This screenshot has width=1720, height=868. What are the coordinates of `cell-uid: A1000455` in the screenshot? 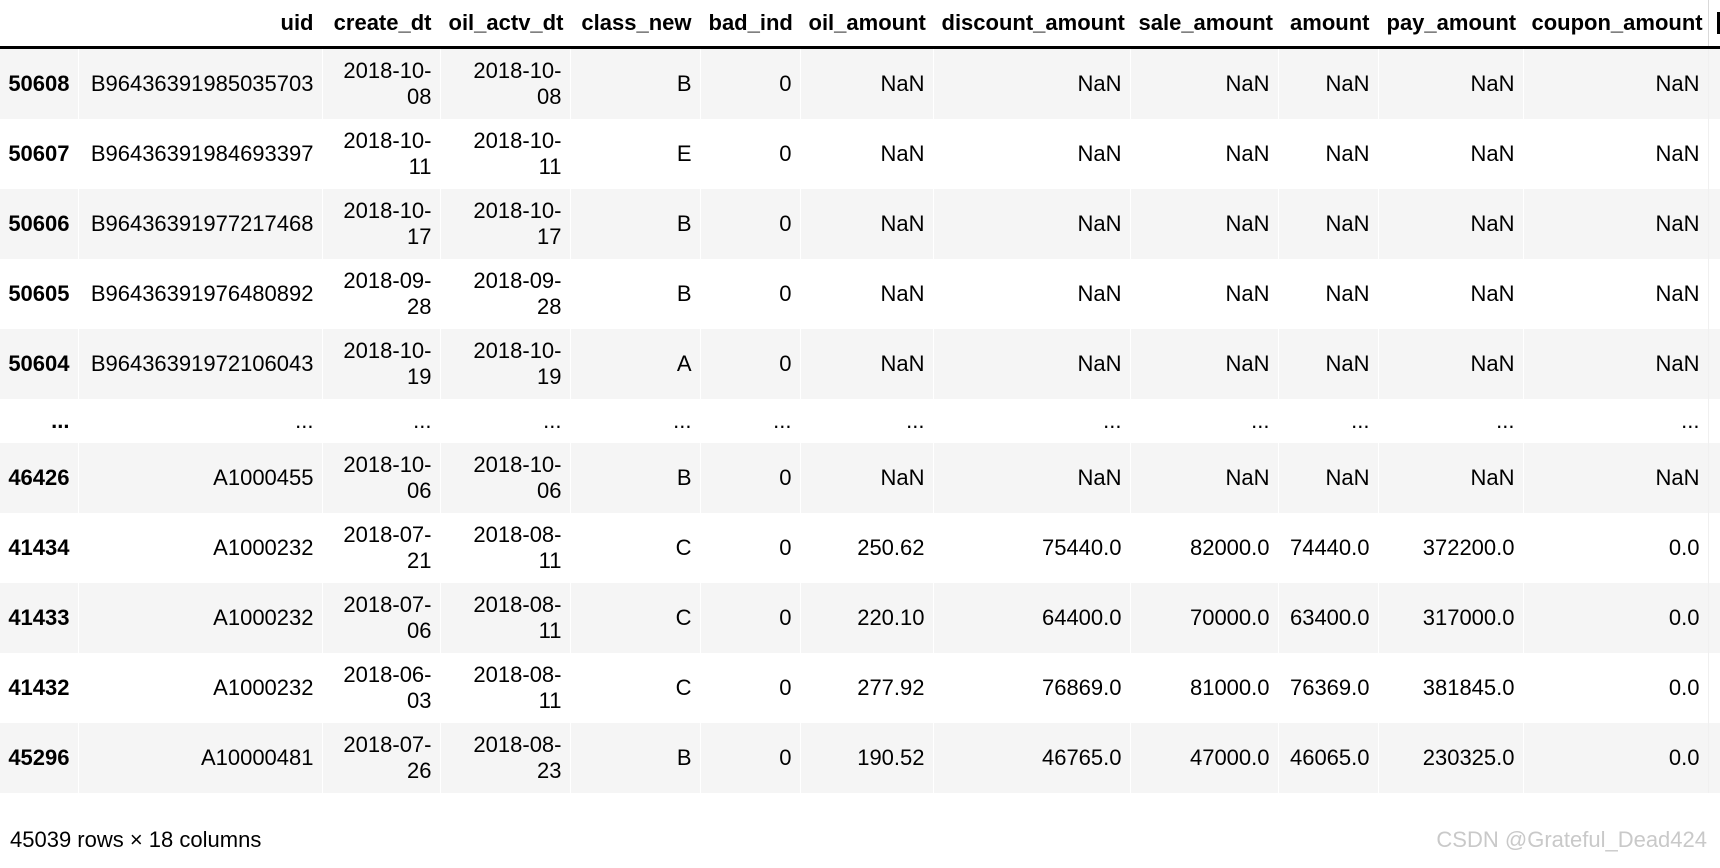 It's located at (199, 478).